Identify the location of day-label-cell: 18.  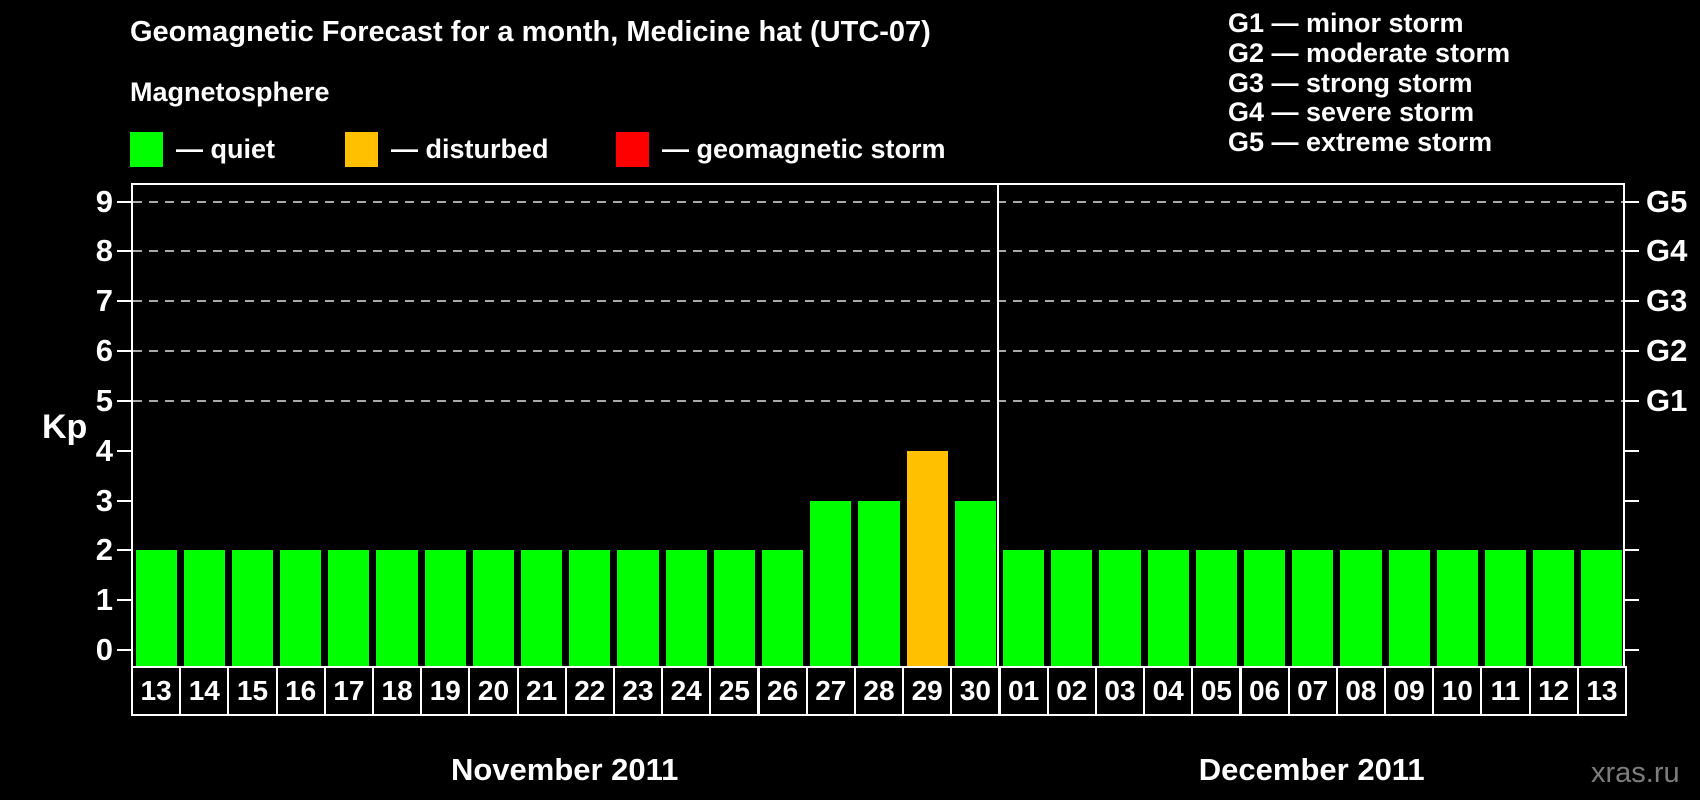
(397, 691).